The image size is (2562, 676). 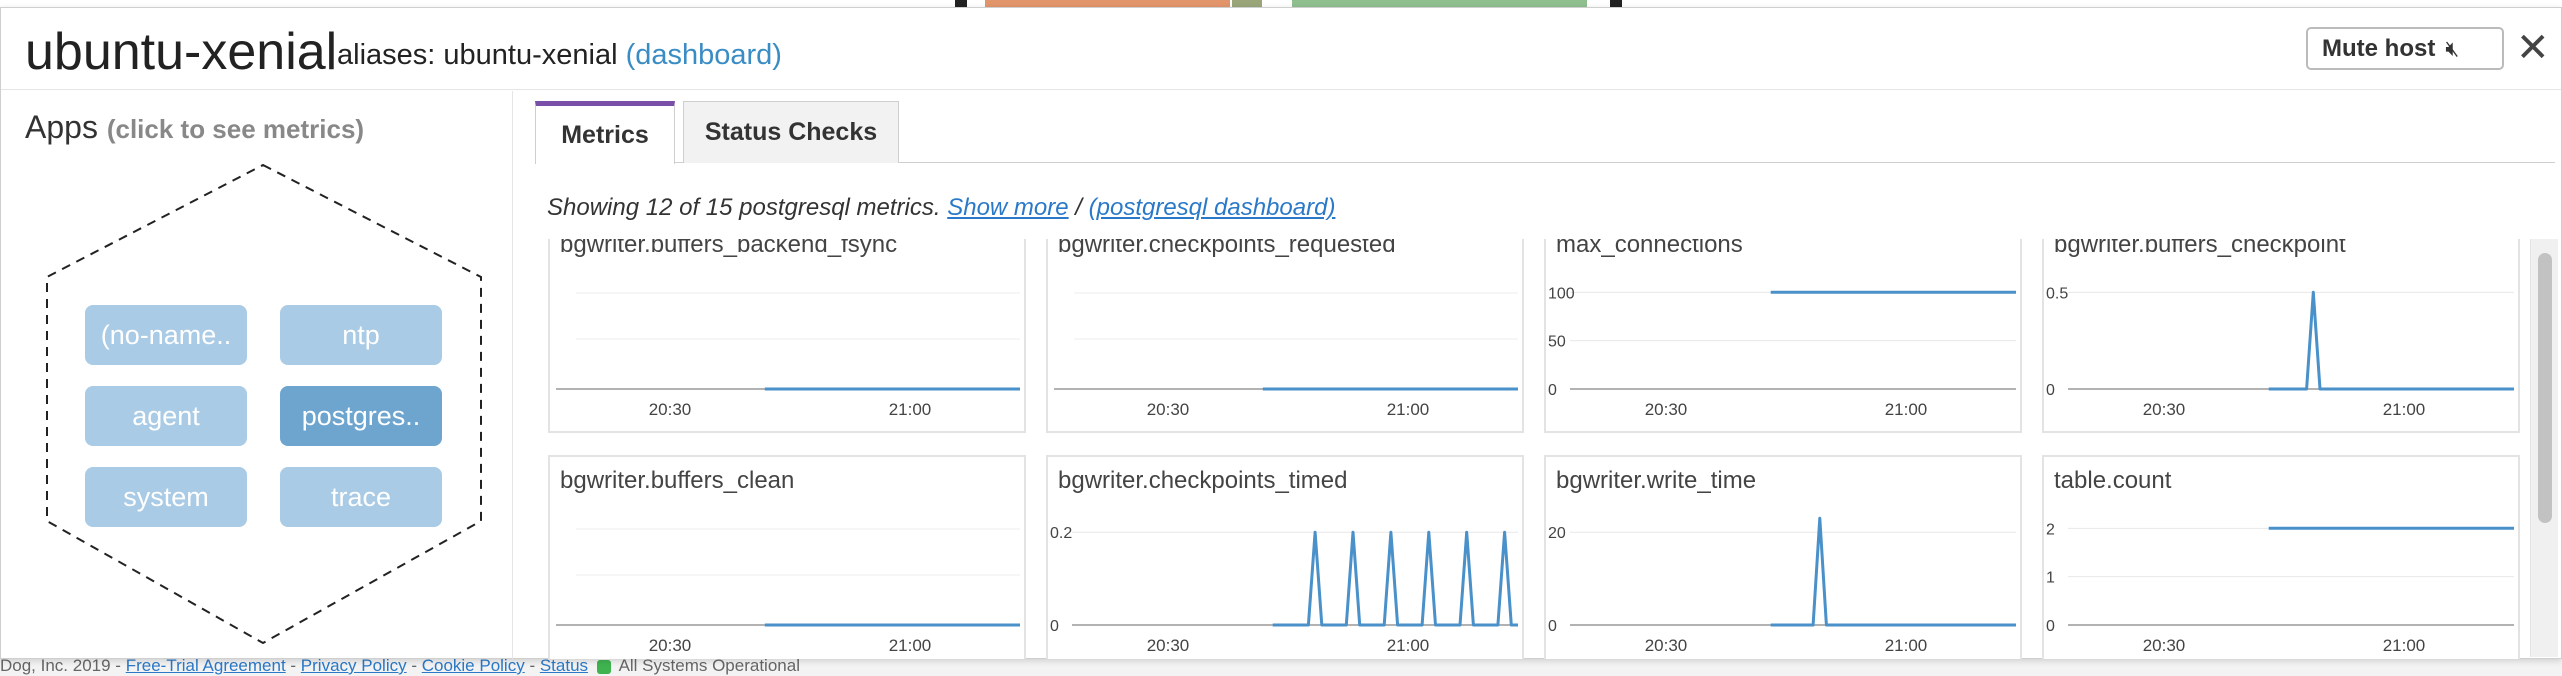 What do you see at coordinates (2057, 293) in the screenshot?
I see `y-tick-label: 0.5` at bounding box center [2057, 293].